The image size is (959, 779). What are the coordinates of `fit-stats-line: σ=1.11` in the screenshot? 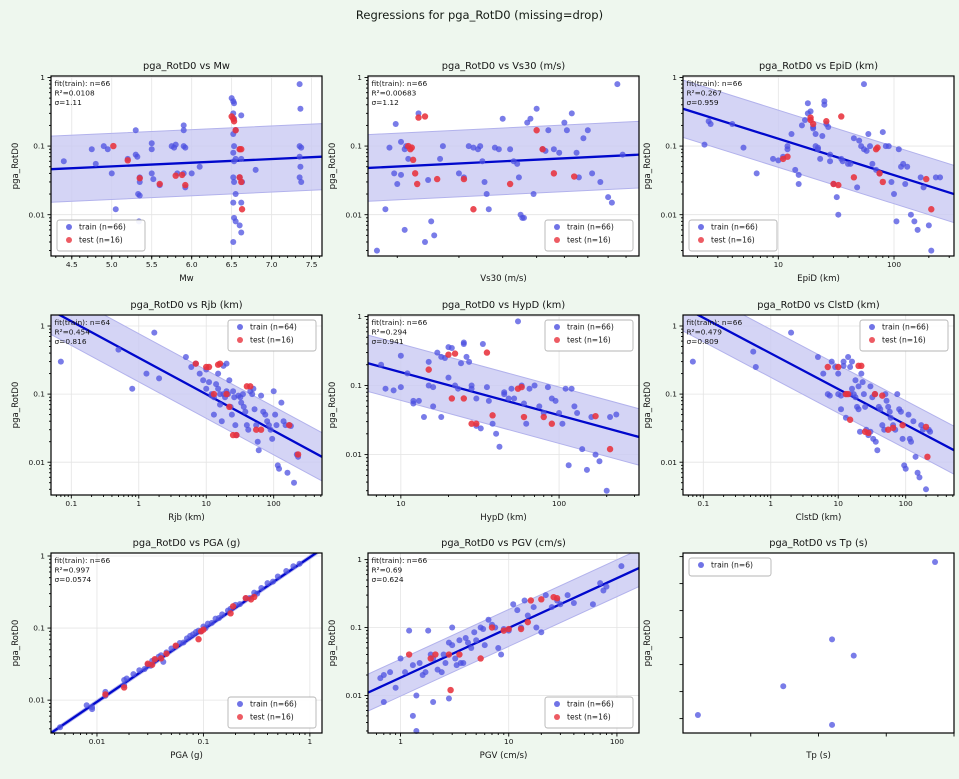 It's located at (69, 102).